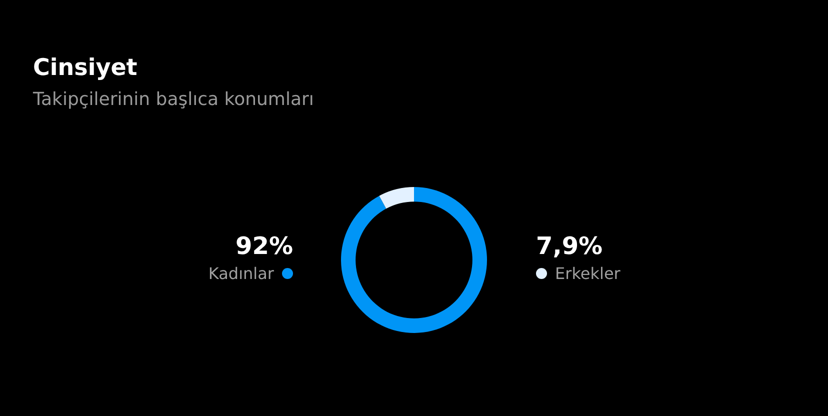 The width and height of the screenshot is (828, 416). Describe the element at coordinates (570, 246) in the screenshot. I see `data-label: 7,9%` at that location.